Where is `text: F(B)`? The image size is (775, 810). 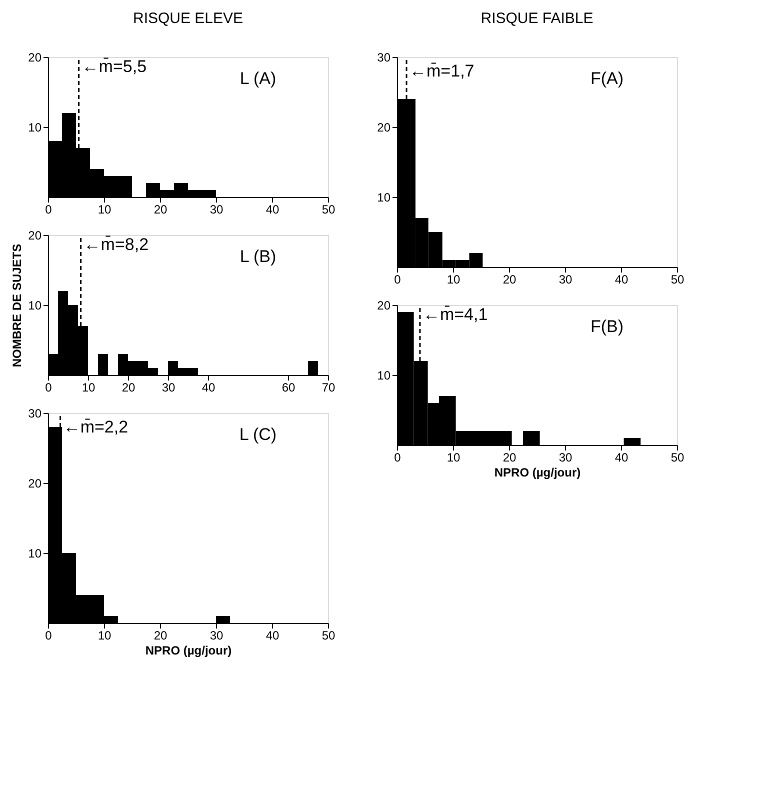 text: F(B) is located at coordinates (607, 326).